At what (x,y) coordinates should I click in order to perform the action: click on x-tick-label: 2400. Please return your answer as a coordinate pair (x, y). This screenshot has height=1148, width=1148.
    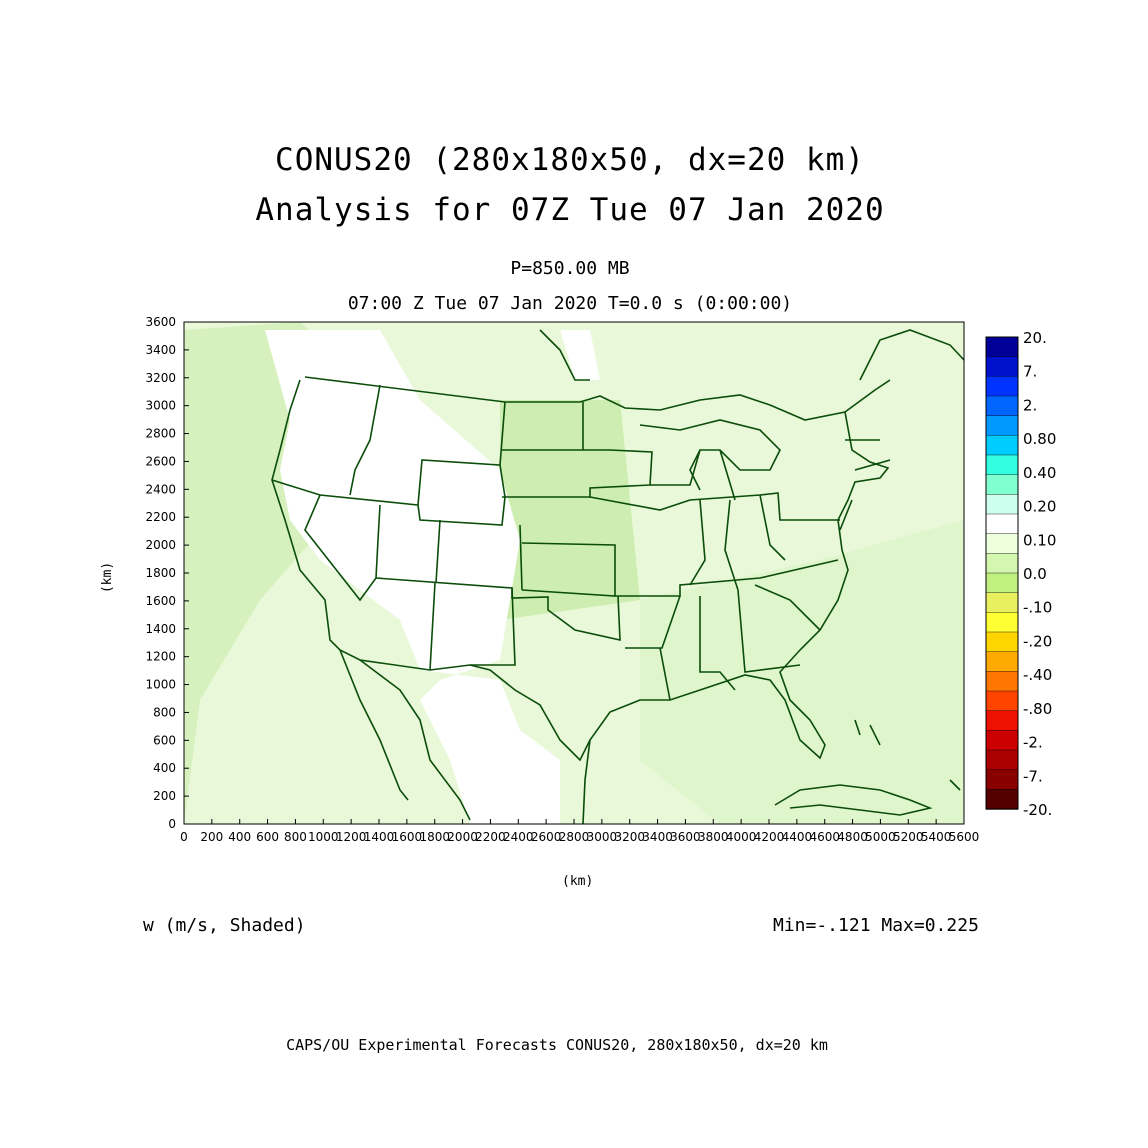
    Looking at the image, I should click on (518, 837).